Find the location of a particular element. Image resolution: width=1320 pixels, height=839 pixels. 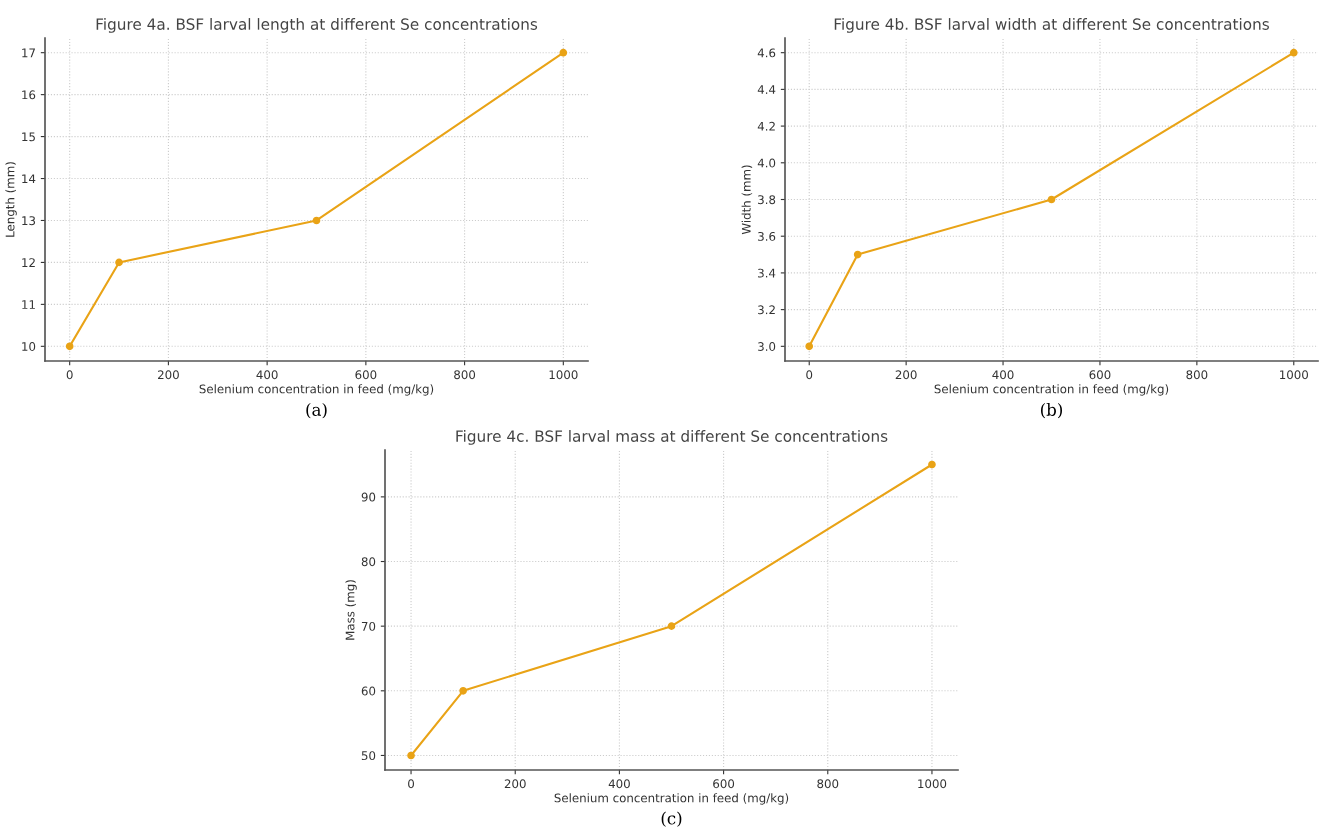

y-tick-label: 3.4 is located at coordinates (767, 273).